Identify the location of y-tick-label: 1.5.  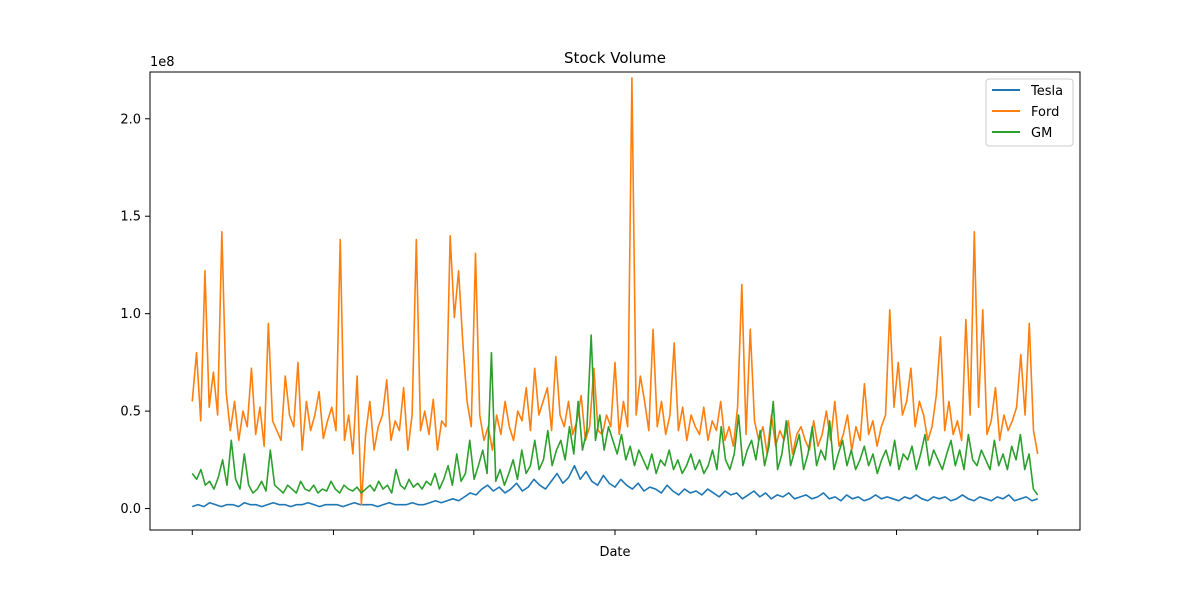
(130, 217).